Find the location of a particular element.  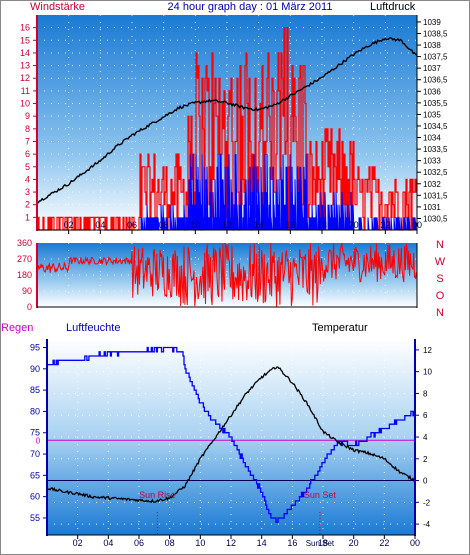

panel1-x-tick-label: 02 is located at coordinates (69, 225).